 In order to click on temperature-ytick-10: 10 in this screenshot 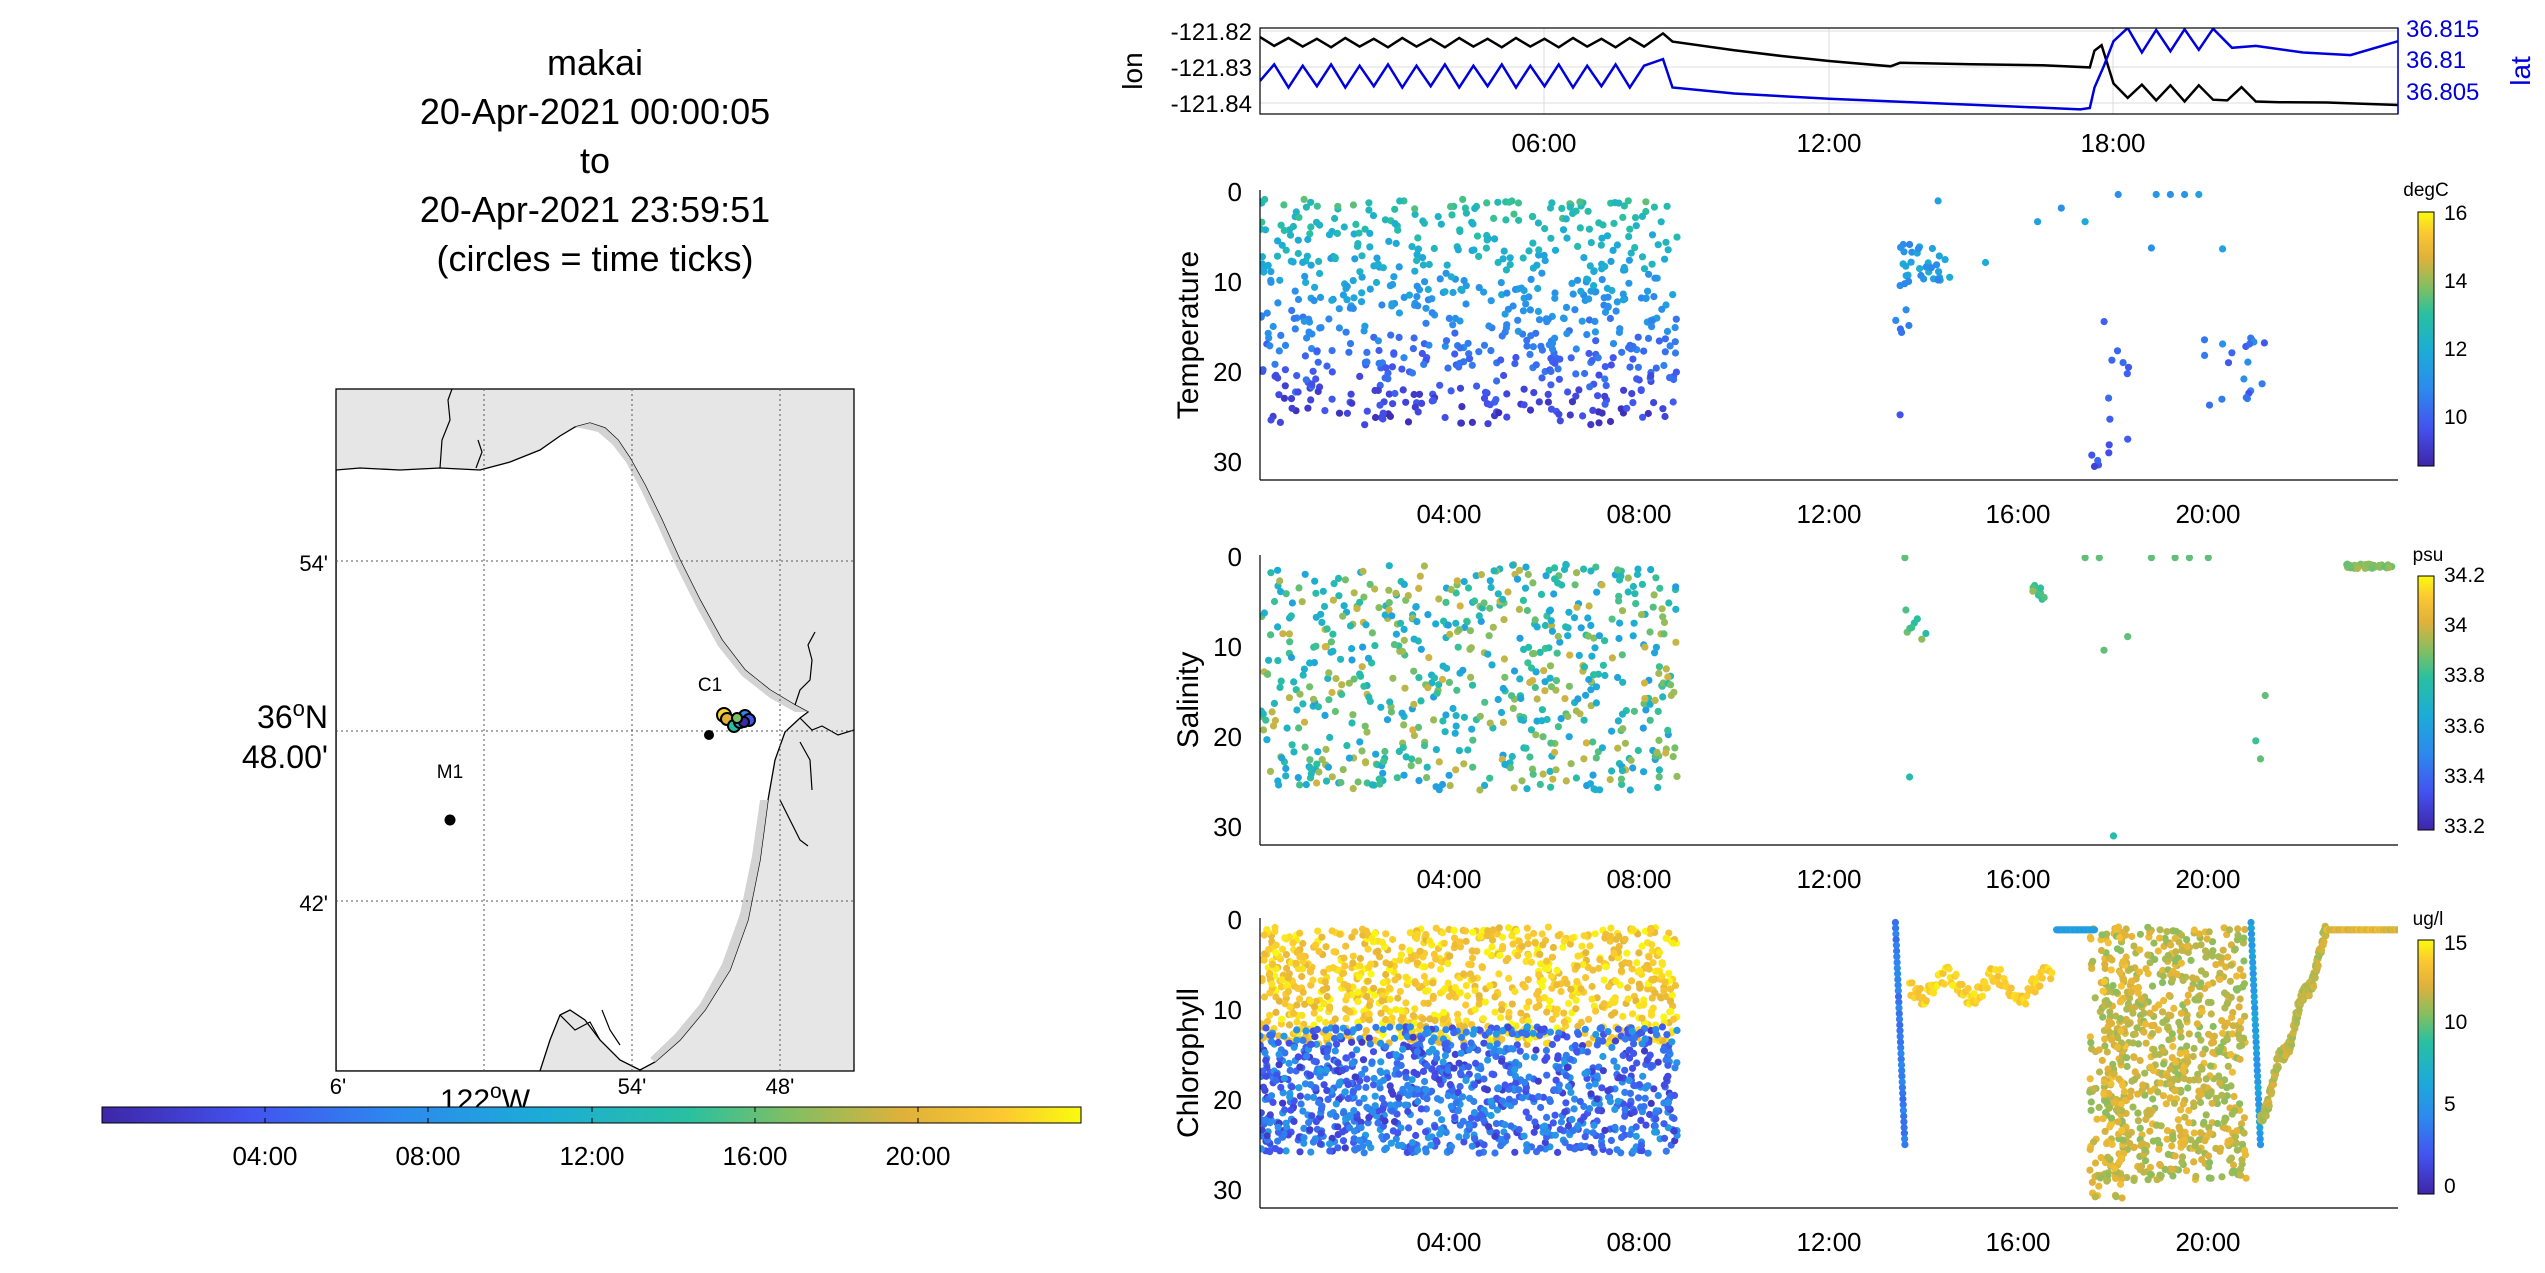, I will do `click(1227, 282)`.